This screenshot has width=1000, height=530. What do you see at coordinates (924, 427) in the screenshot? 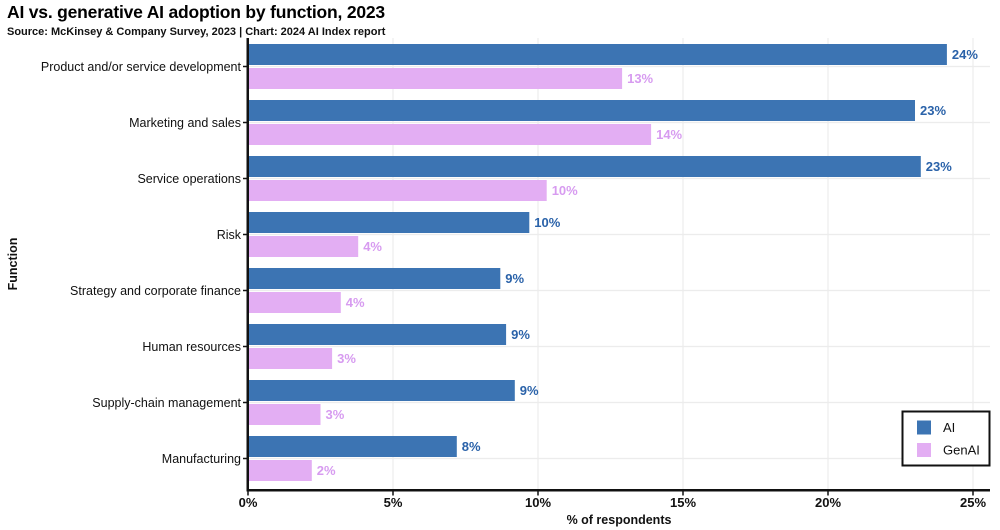
I see `legend-swatch-ai` at bounding box center [924, 427].